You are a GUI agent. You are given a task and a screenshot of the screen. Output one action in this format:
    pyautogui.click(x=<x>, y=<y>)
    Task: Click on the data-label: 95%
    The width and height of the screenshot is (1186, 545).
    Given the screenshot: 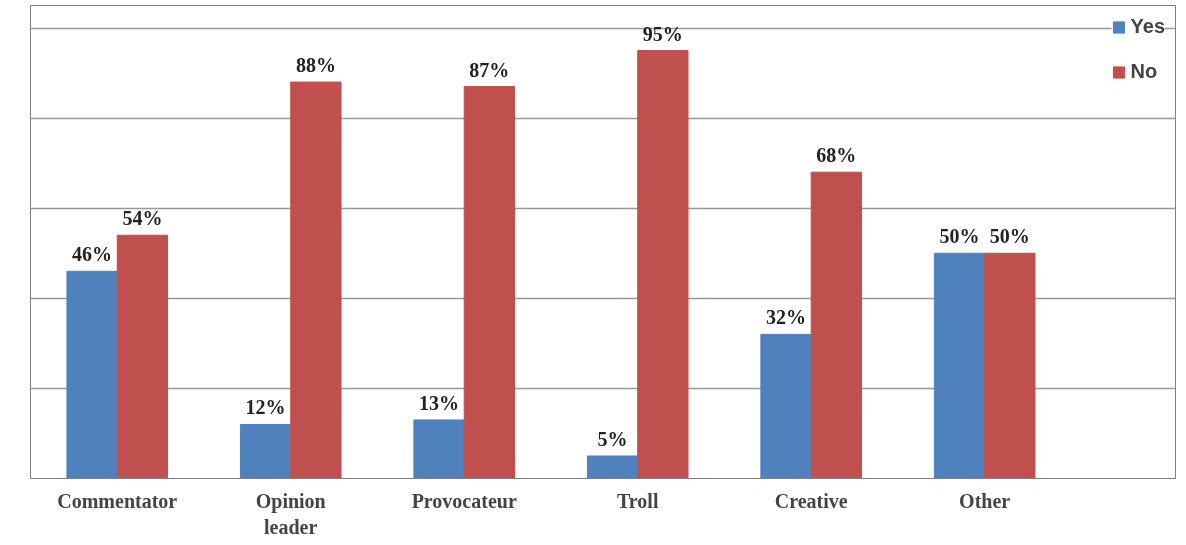 What is the action you would take?
    pyautogui.click(x=662, y=33)
    